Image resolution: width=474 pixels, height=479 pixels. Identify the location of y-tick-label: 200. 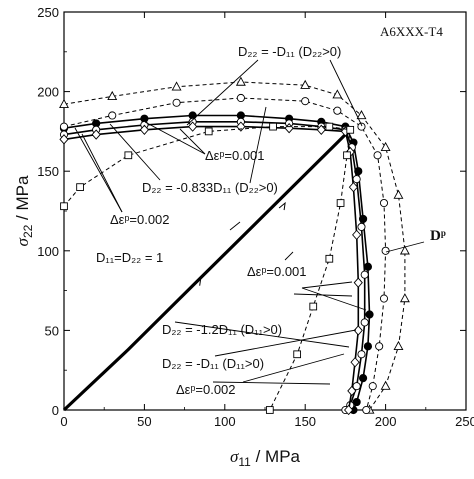
(48, 92).